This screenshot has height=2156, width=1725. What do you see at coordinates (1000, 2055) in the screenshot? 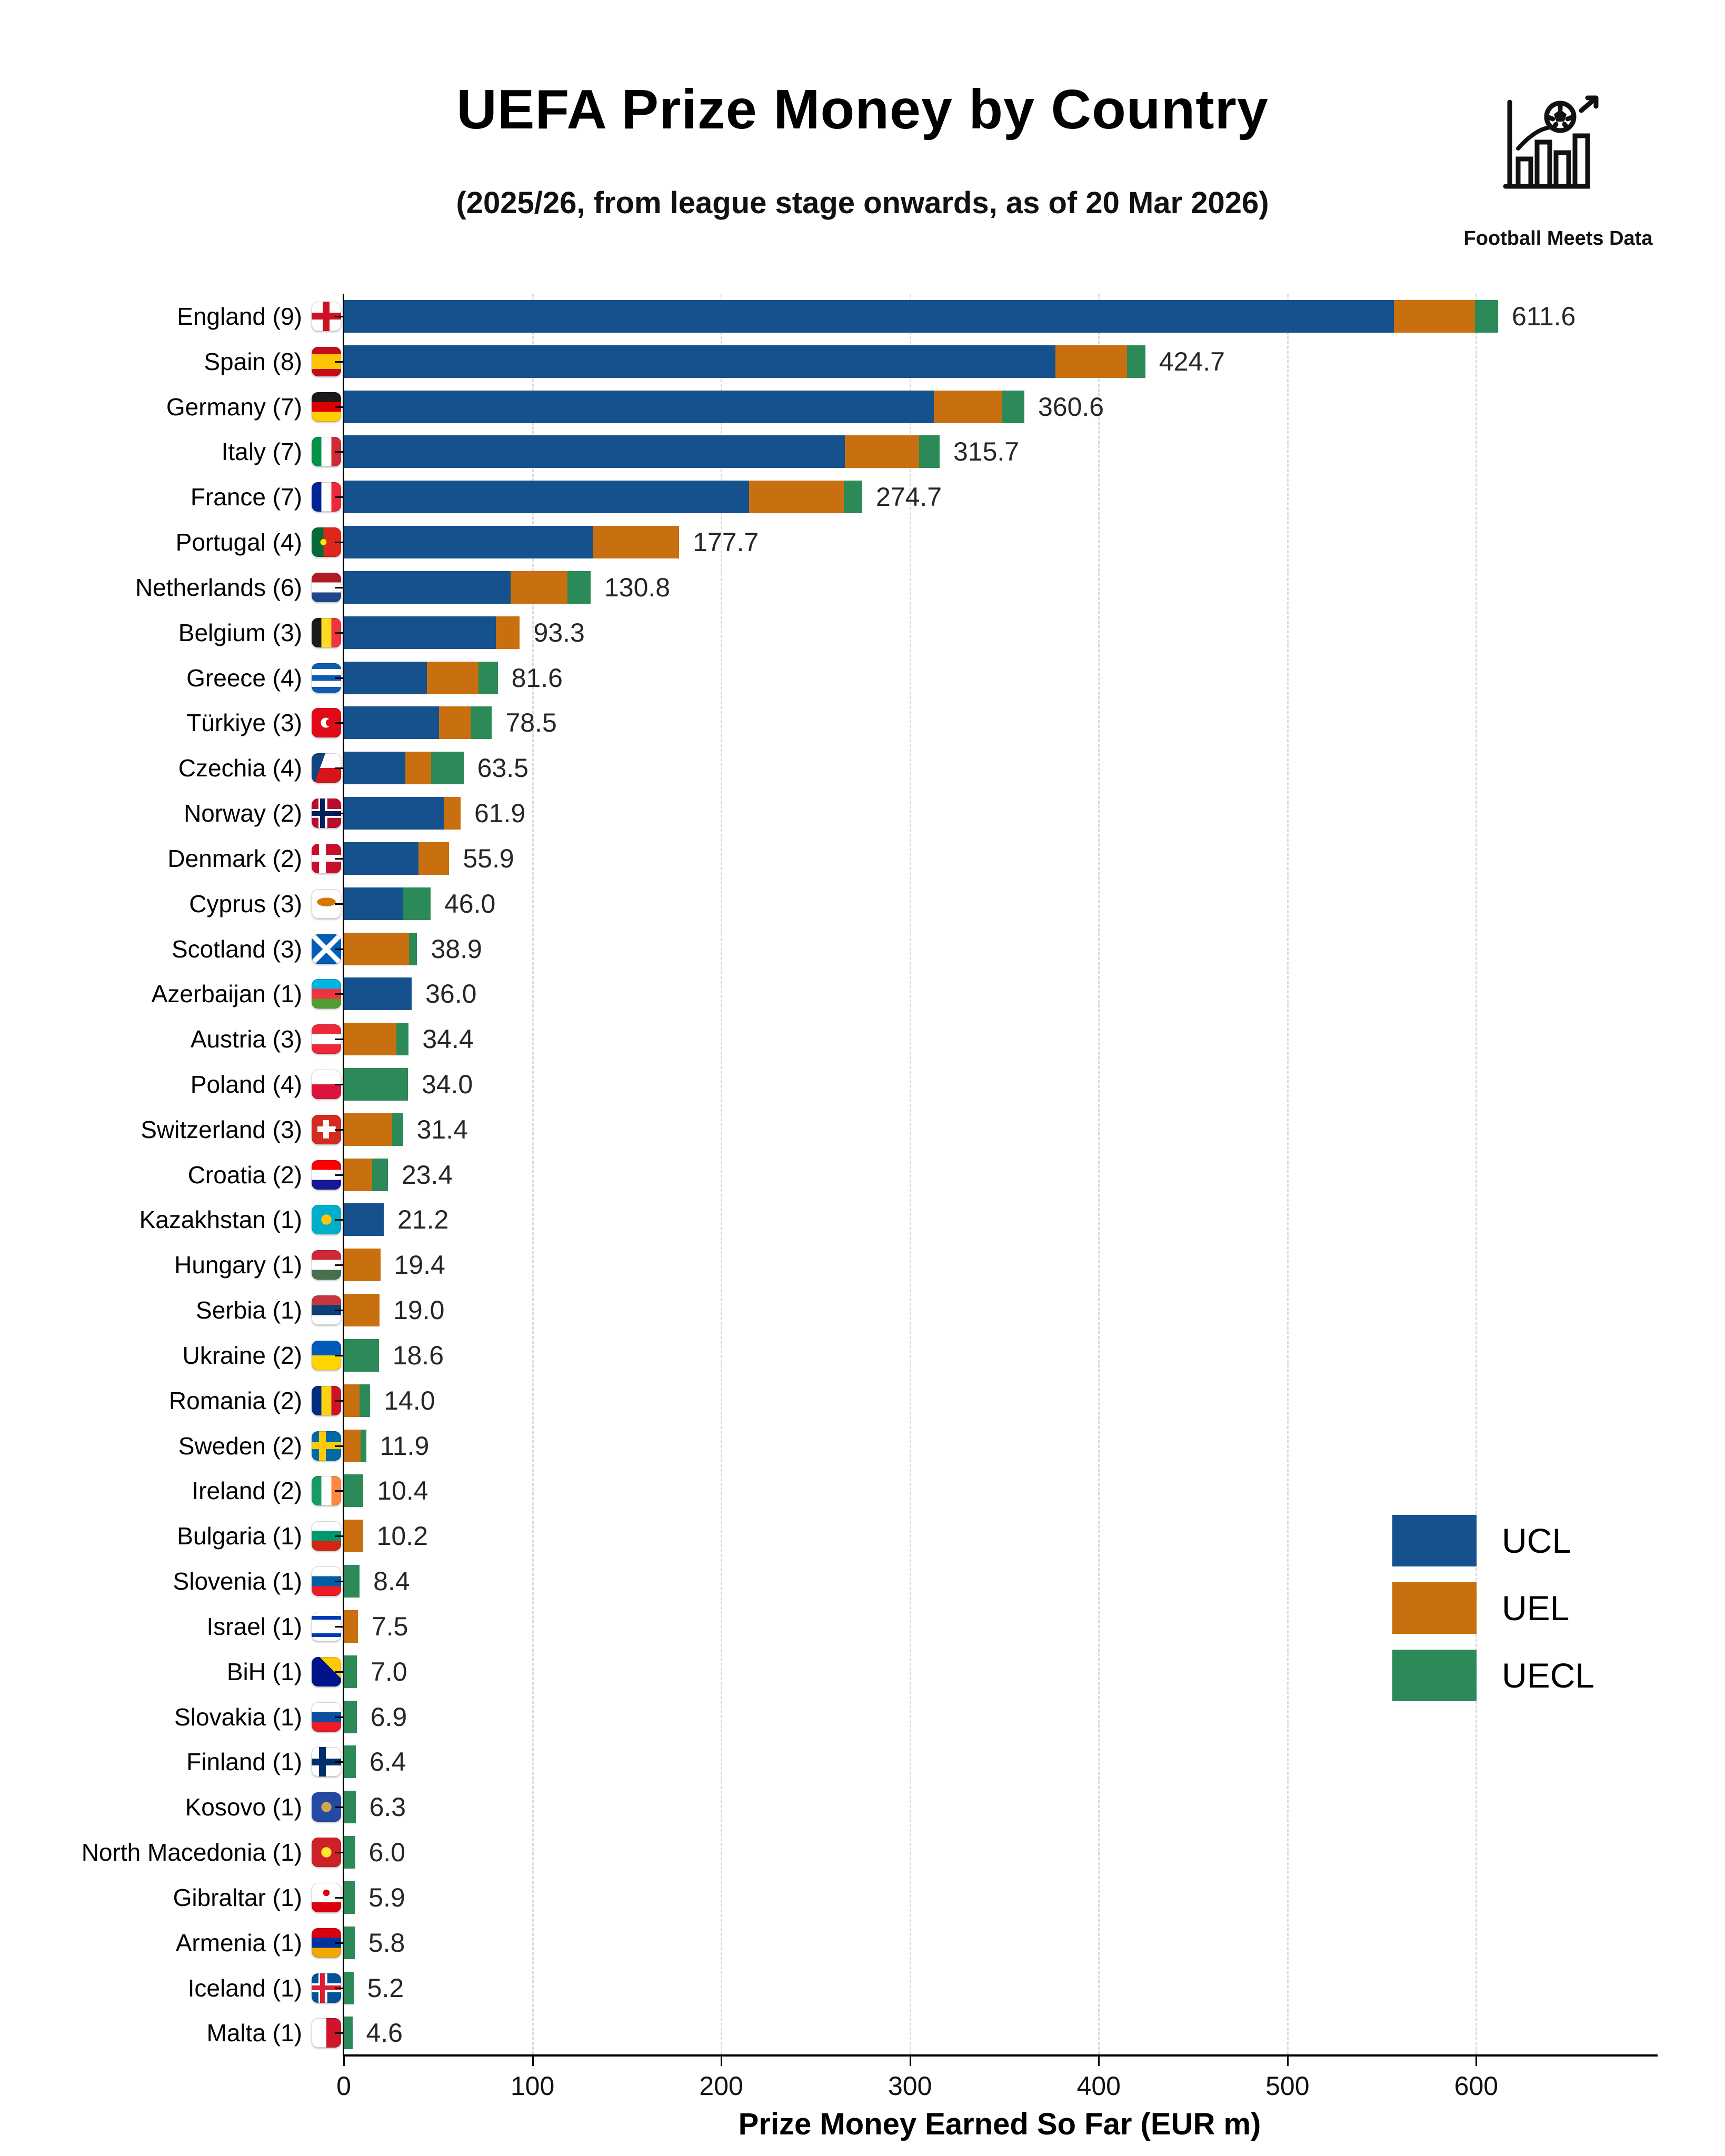
I see `x-axis-line` at bounding box center [1000, 2055].